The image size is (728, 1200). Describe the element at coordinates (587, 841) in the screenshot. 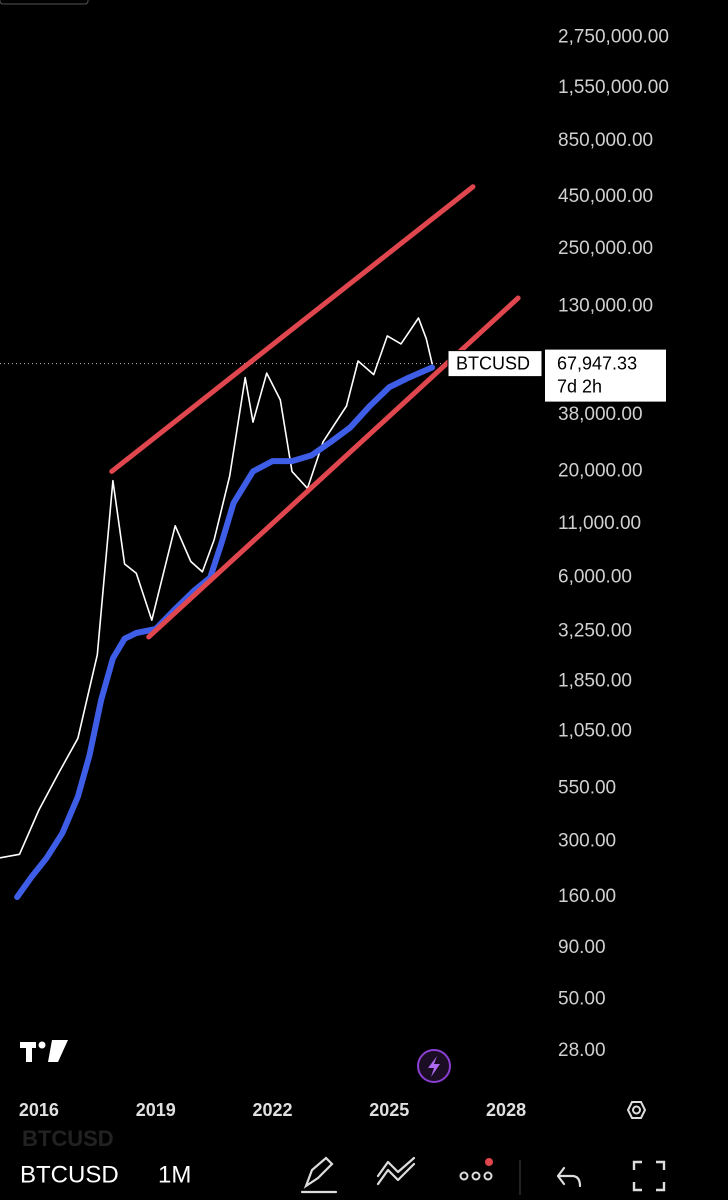

I see `y-tick-label: 300.00` at that location.